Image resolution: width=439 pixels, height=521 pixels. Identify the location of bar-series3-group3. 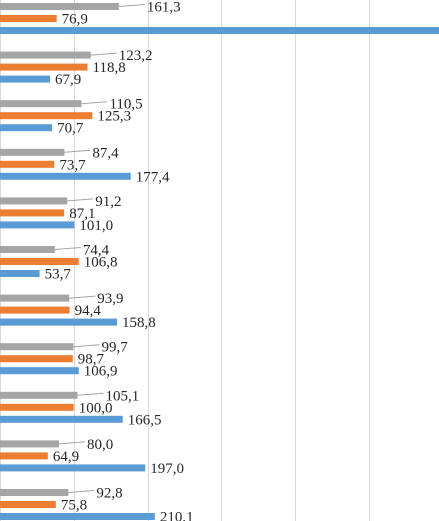
(26, 128).